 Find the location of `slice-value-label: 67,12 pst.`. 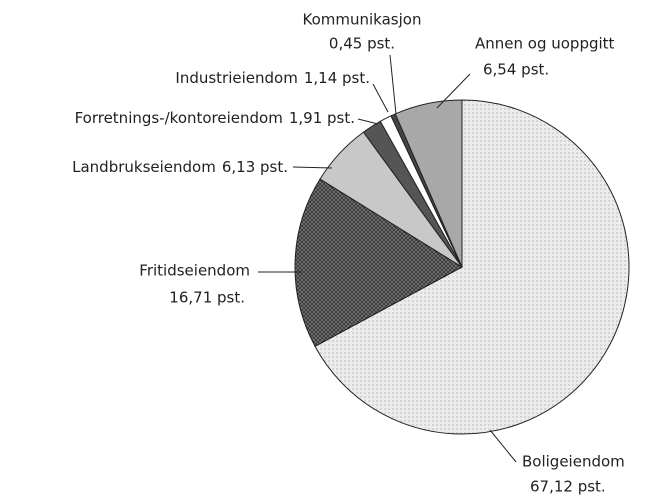

slice-value-label: 67,12 pst. is located at coordinates (568, 486).